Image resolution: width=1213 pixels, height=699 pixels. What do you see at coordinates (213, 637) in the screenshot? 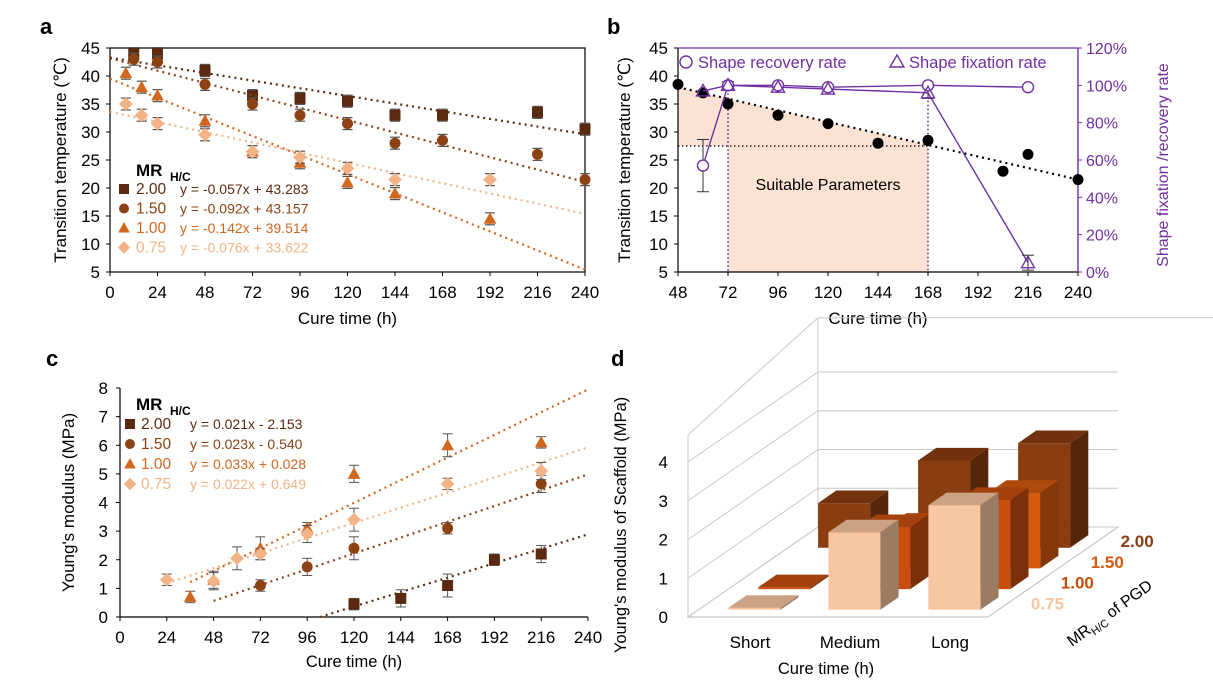
I see `x-tick-label: 48` at bounding box center [213, 637].